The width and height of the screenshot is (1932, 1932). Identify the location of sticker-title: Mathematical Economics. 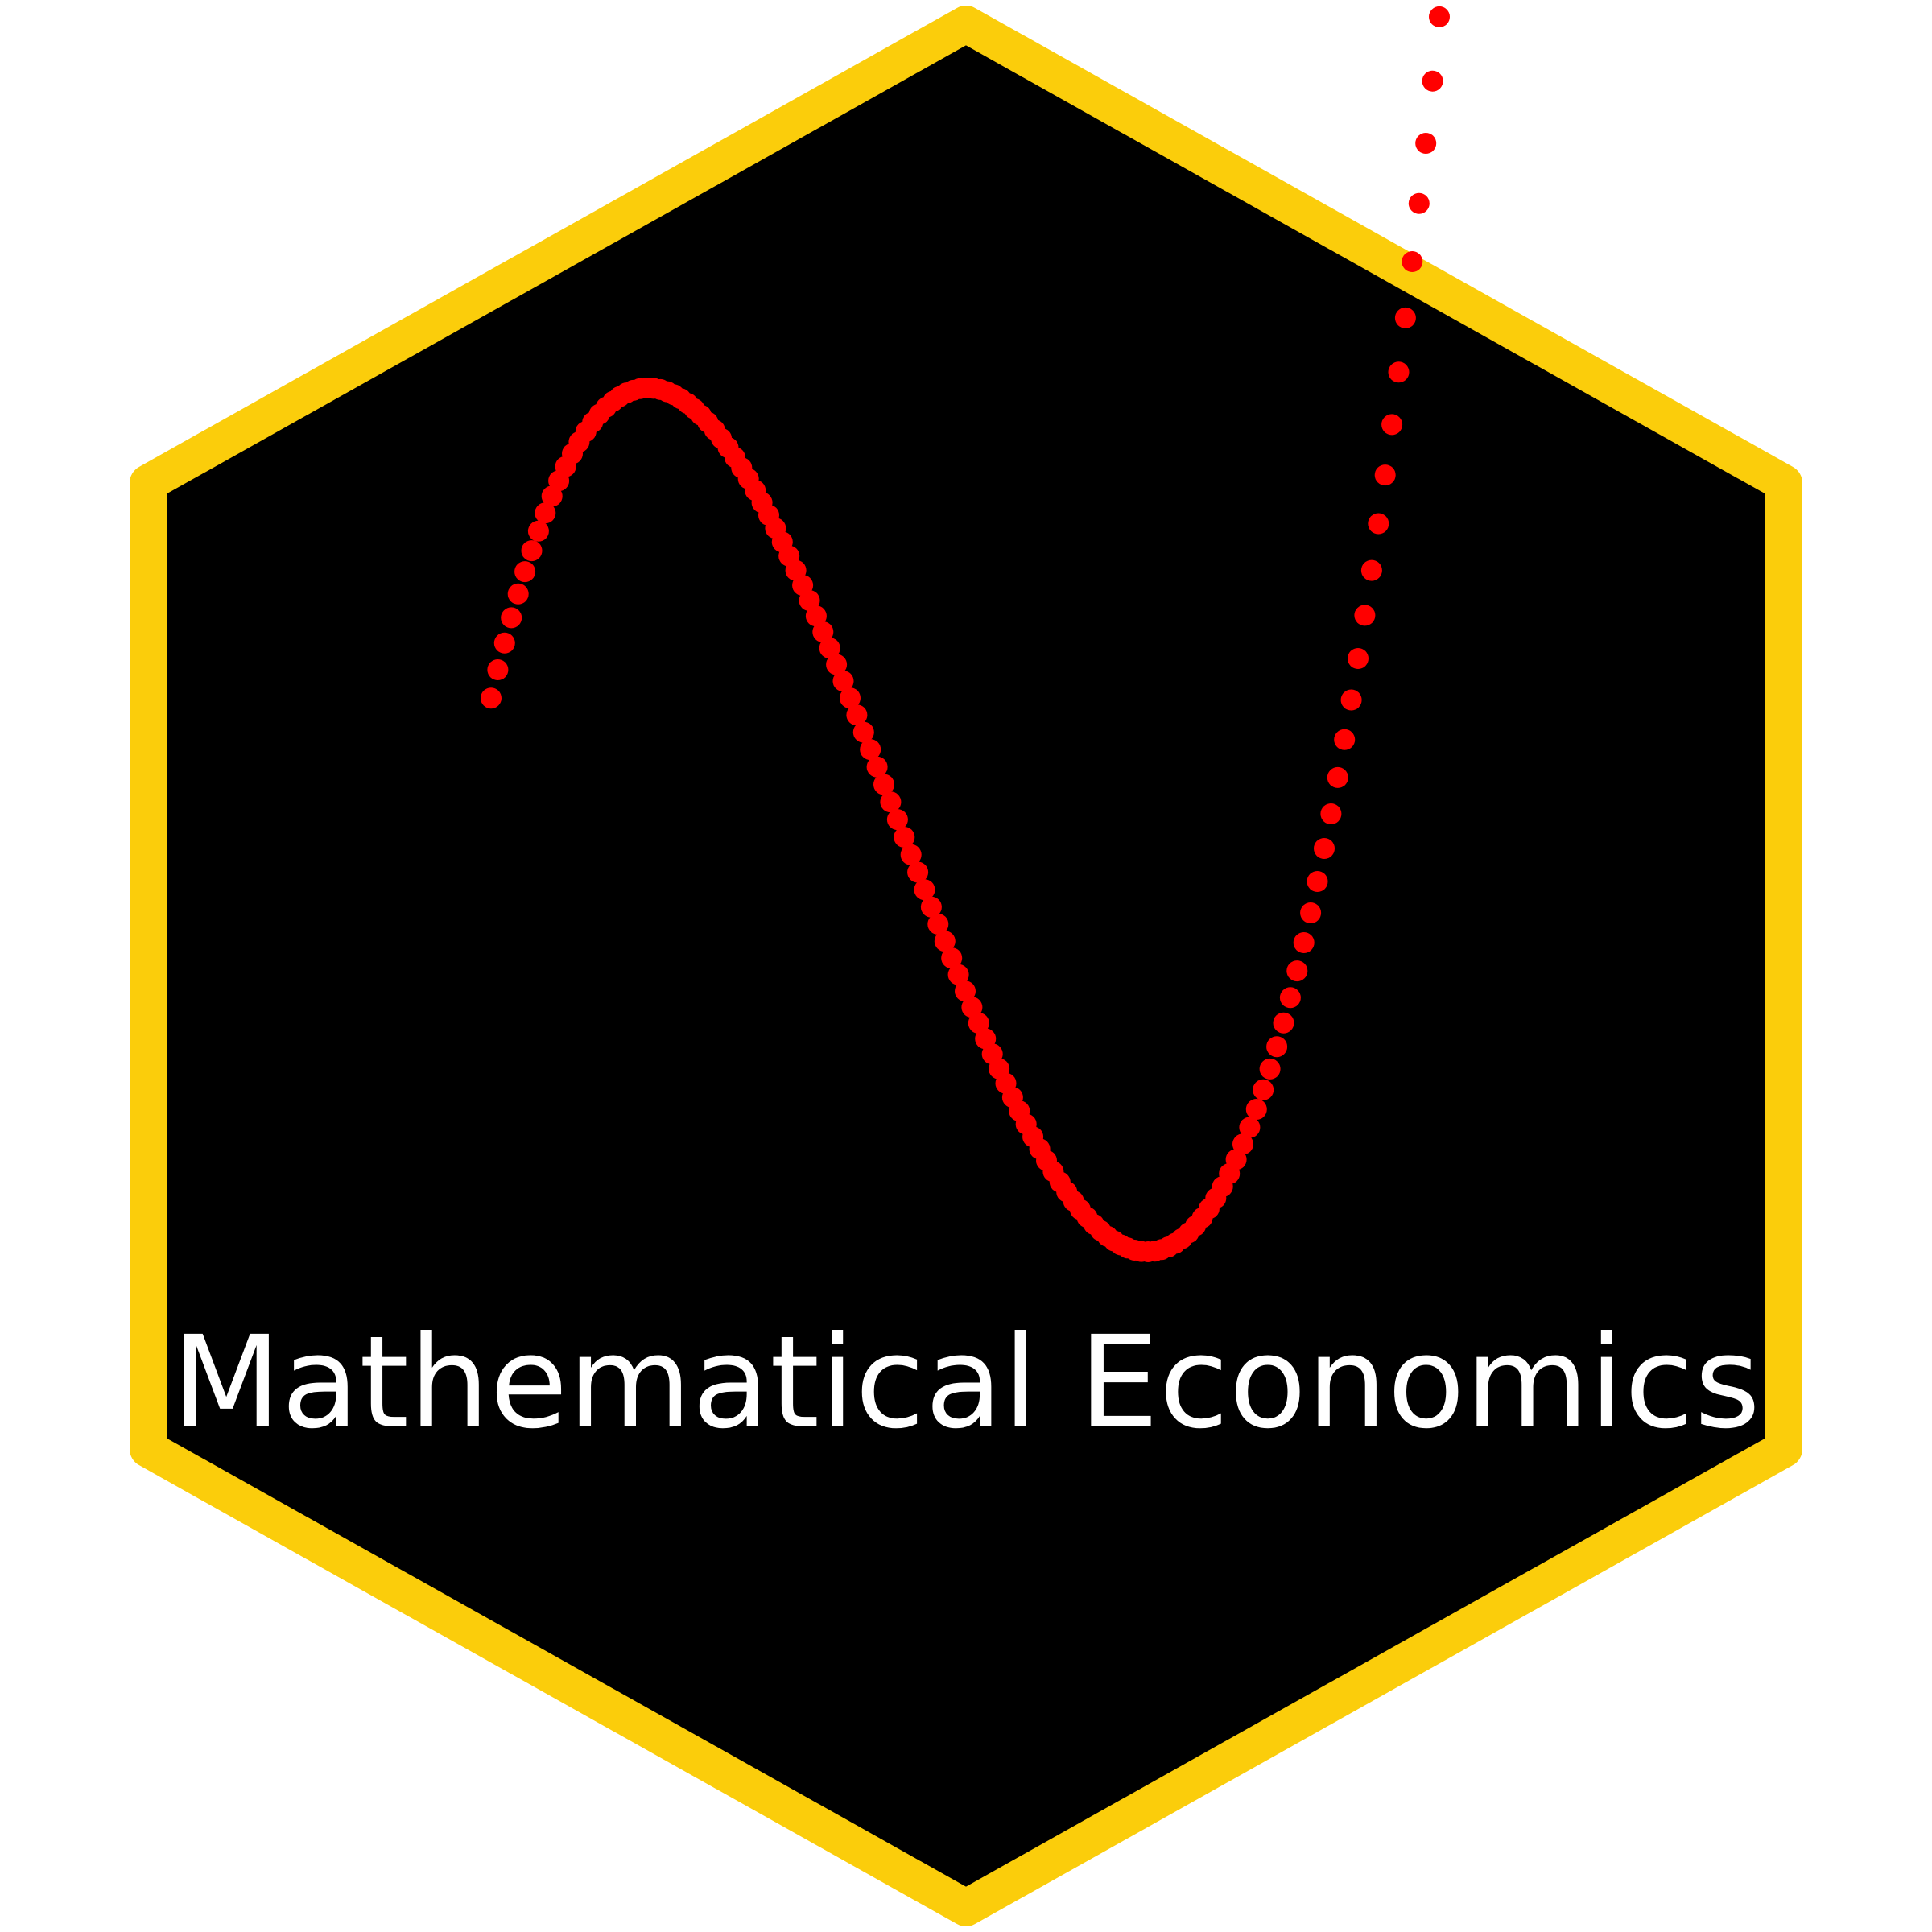
(966, 1383).